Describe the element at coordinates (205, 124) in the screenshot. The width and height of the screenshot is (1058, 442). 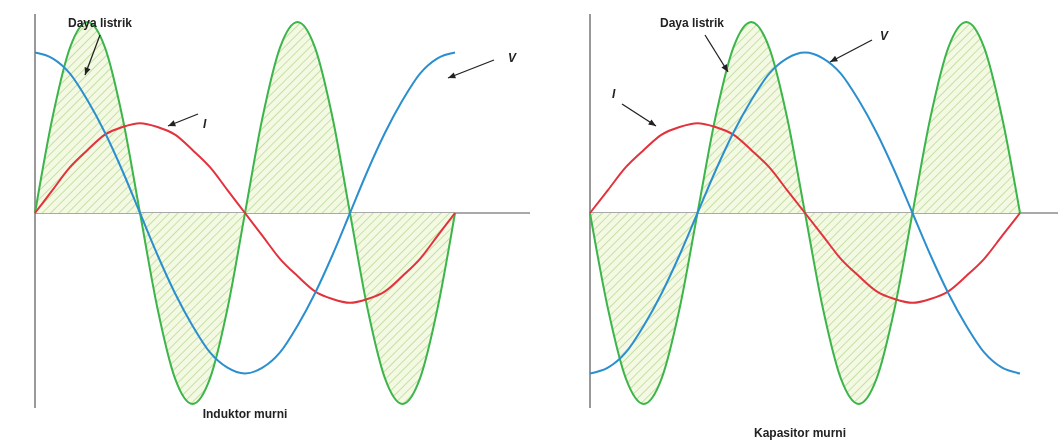
I see `series-label: I` at that location.